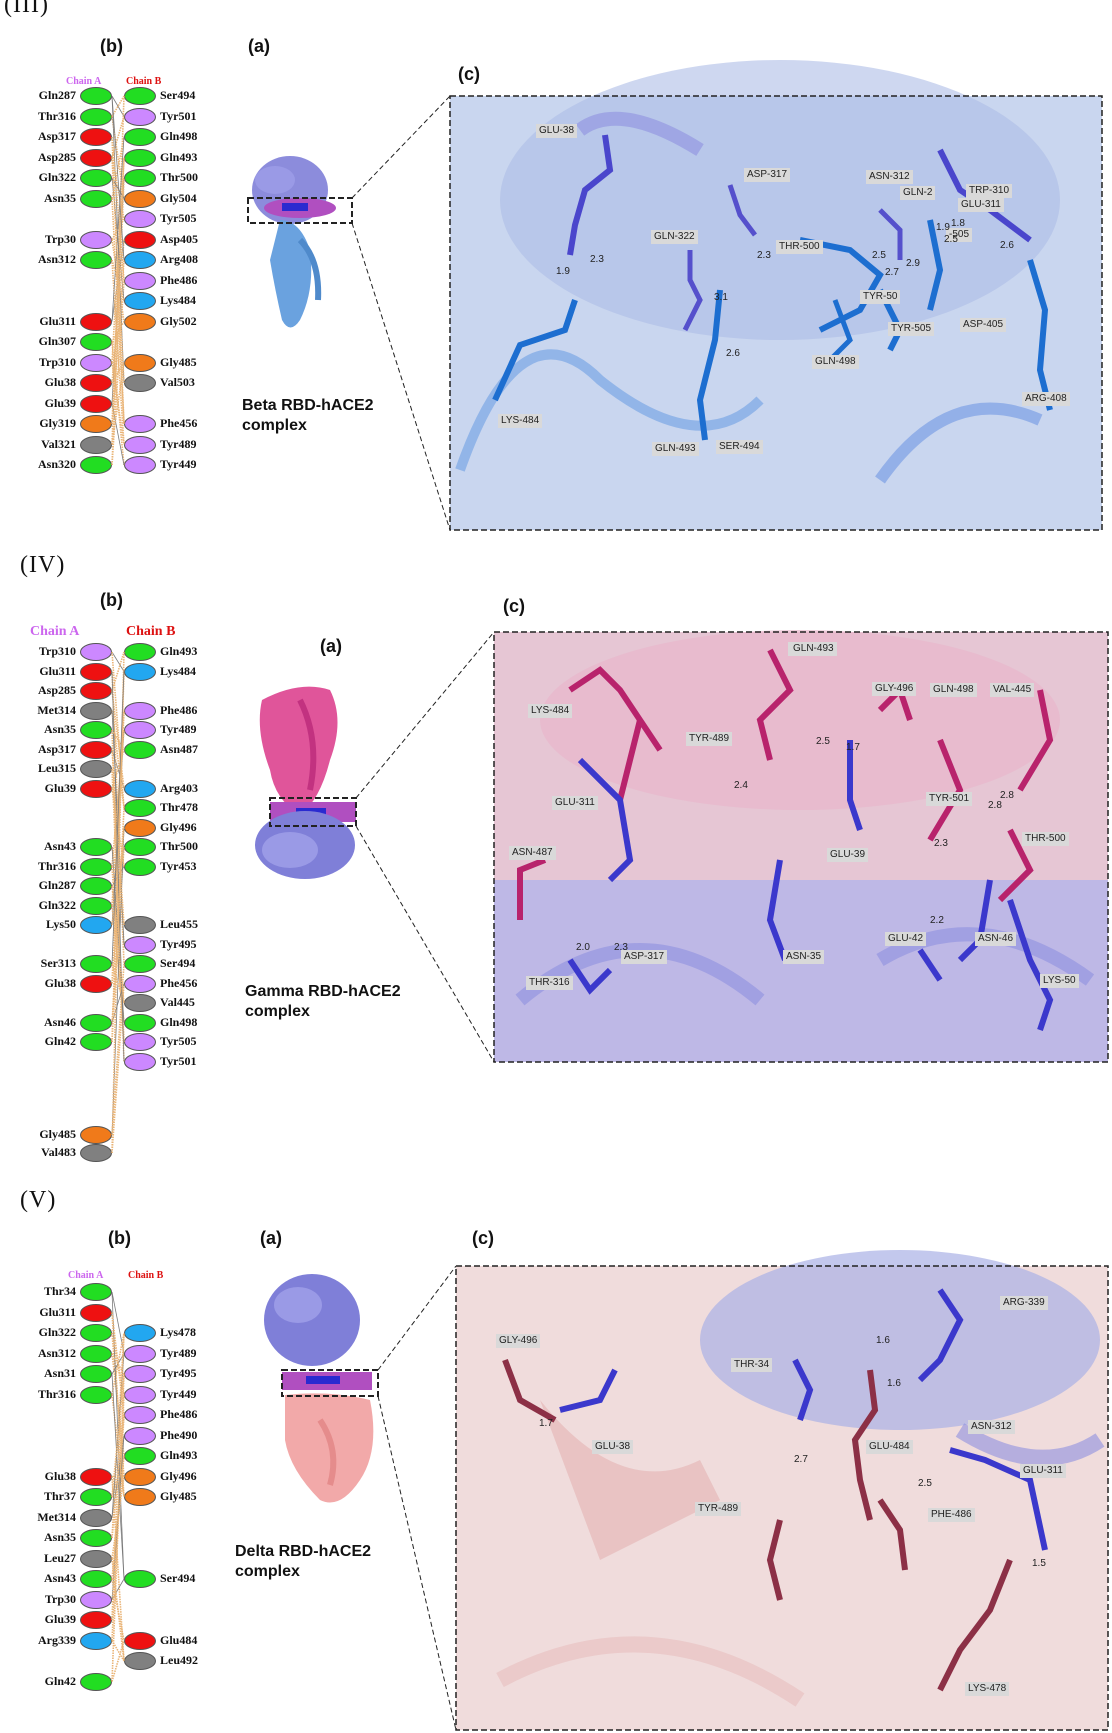 The height and width of the screenshot is (1733, 1112). What do you see at coordinates (178, 1060) in the screenshot?
I see `residue-label: Tyr501` at bounding box center [178, 1060].